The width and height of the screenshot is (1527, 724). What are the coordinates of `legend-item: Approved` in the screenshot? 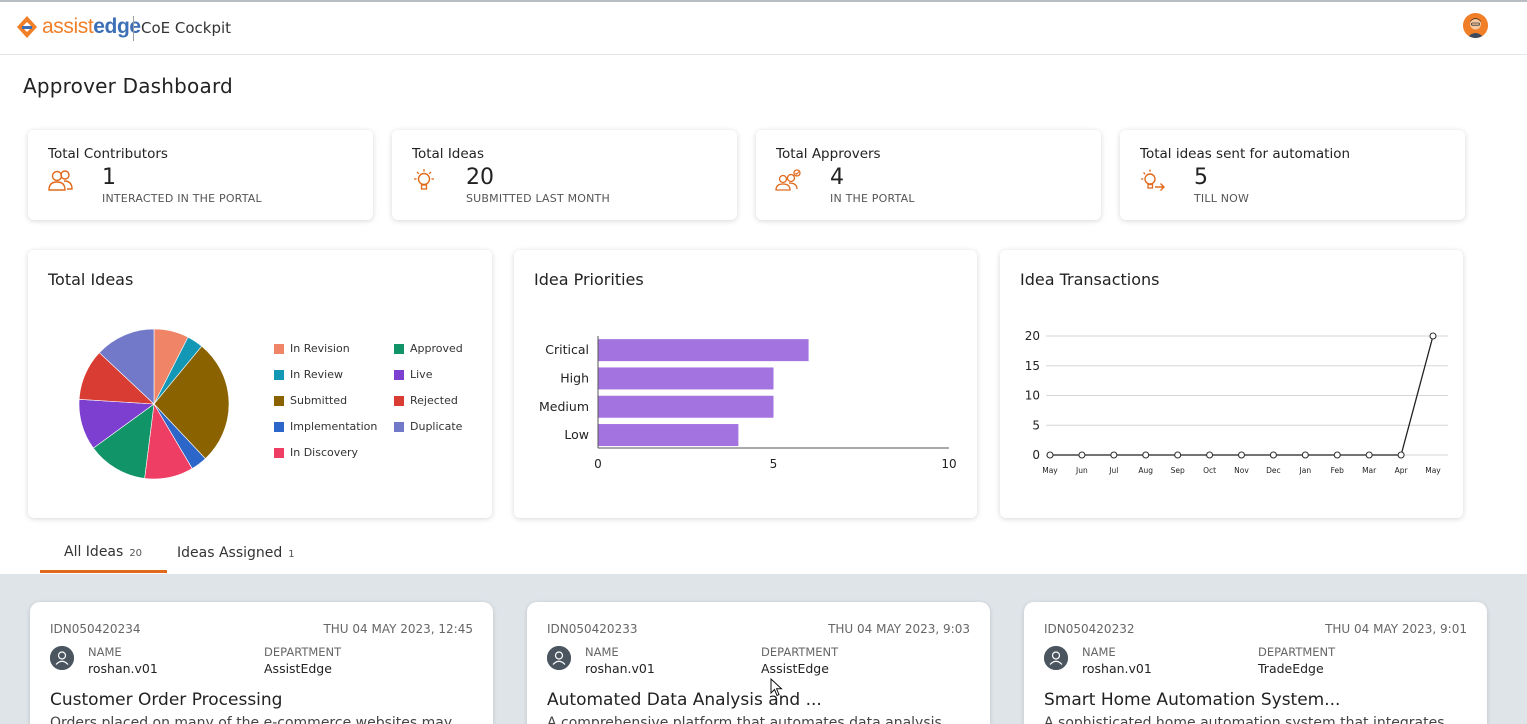 It's located at (428, 348).